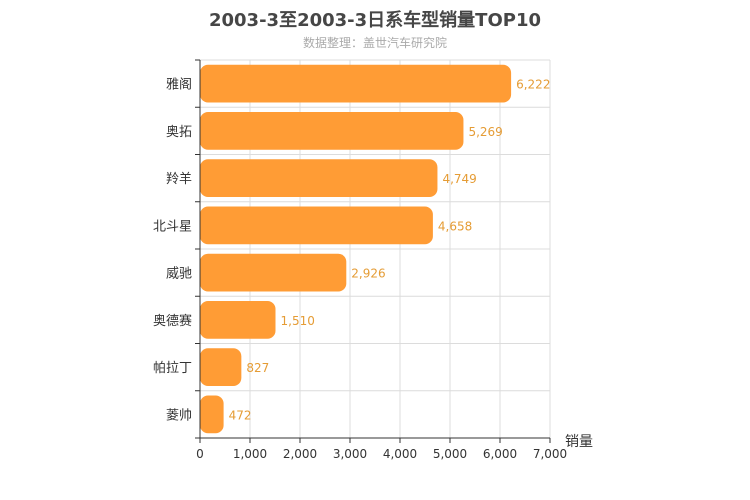  What do you see at coordinates (179, 132) in the screenshot?
I see `category-label: 奥拓` at bounding box center [179, 132].